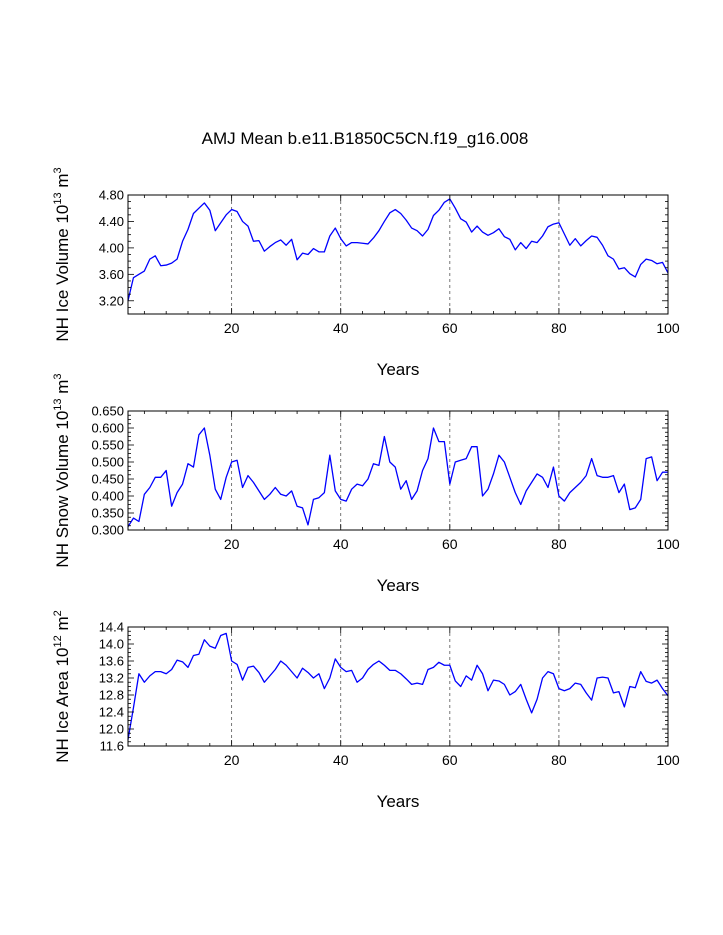  I want to click on y-tick-label: 13.2, so click(111, 678).